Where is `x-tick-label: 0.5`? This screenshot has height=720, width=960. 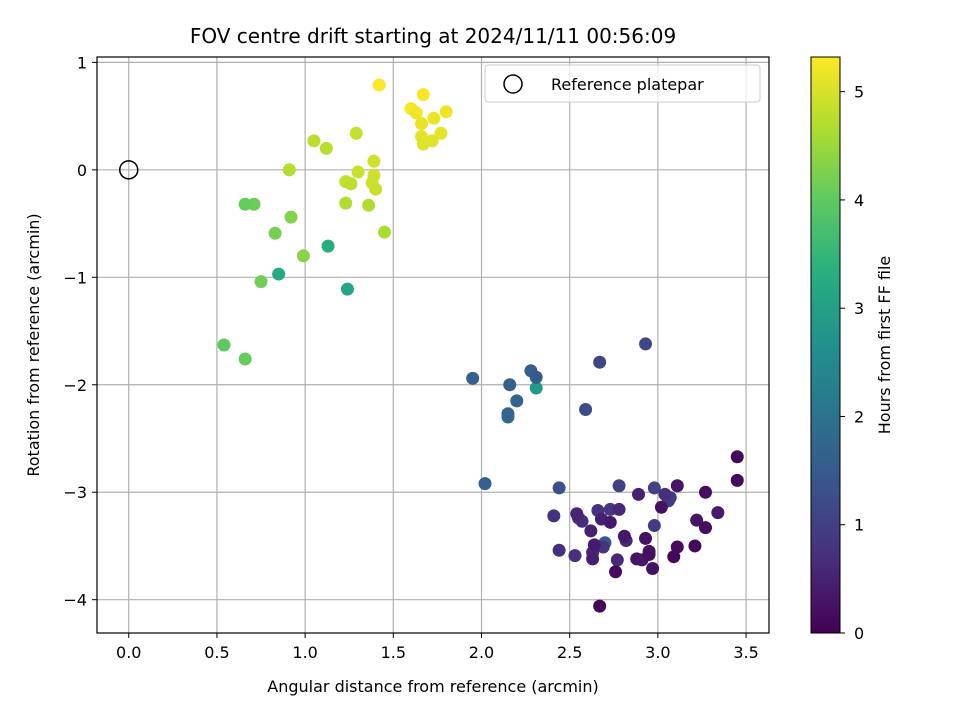
x-tick-label: 0.5 is located at coordinates (216, 652).